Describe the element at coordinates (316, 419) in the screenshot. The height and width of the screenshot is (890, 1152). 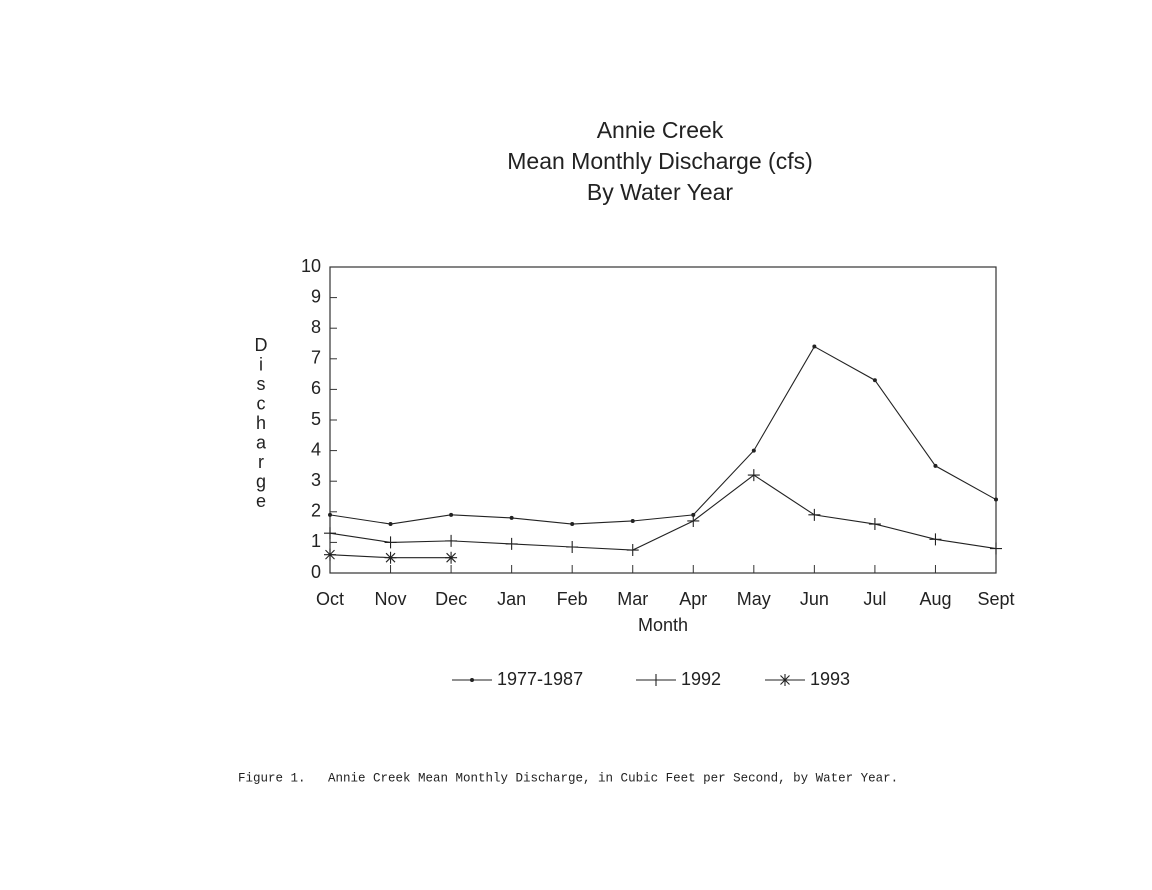
I see `y-tick-label: 5` at that location.